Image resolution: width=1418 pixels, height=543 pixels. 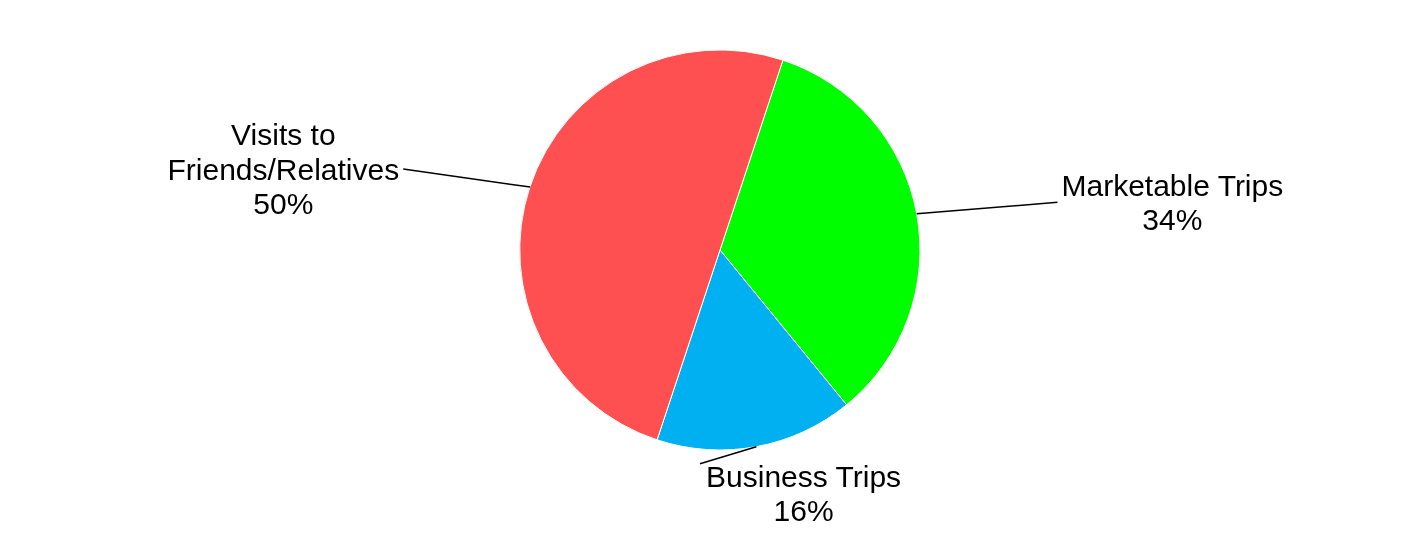 What do you see at coordinates (804, 476) in the screenshot?
I see `slice-label: Business Trips` at bounding box center [804, 476].